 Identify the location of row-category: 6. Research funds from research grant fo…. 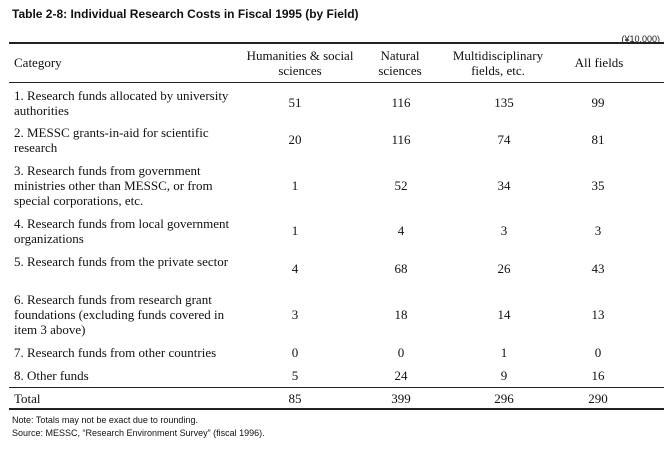
(119, 314).